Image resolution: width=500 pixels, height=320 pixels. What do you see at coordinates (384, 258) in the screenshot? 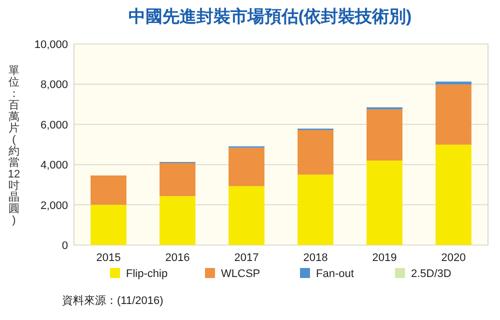
I see `x-tick-label: 2019` at bounding box center [384, 258].